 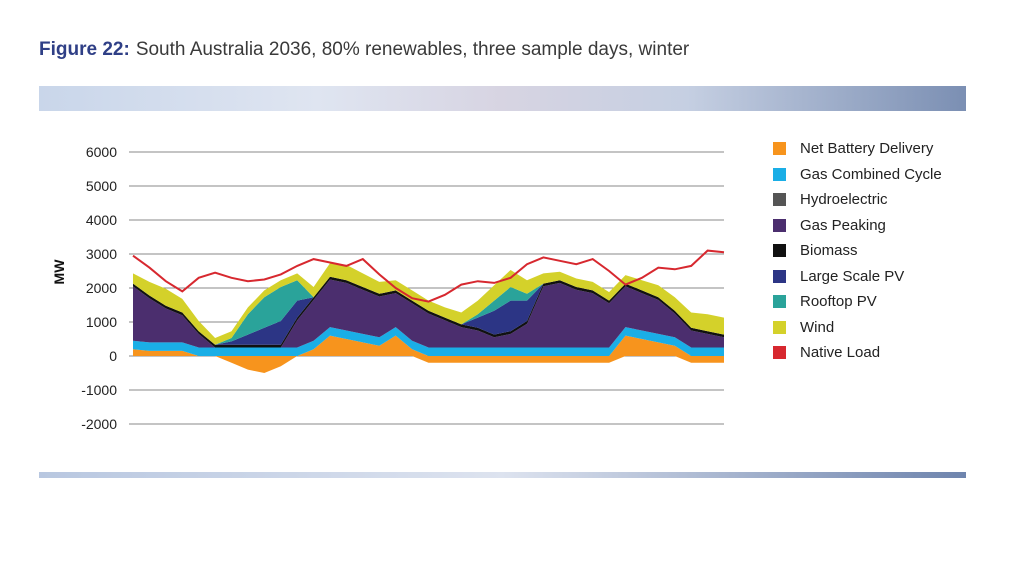 I want to click on y-tick-label: 1000, so click(x=101, y=322).